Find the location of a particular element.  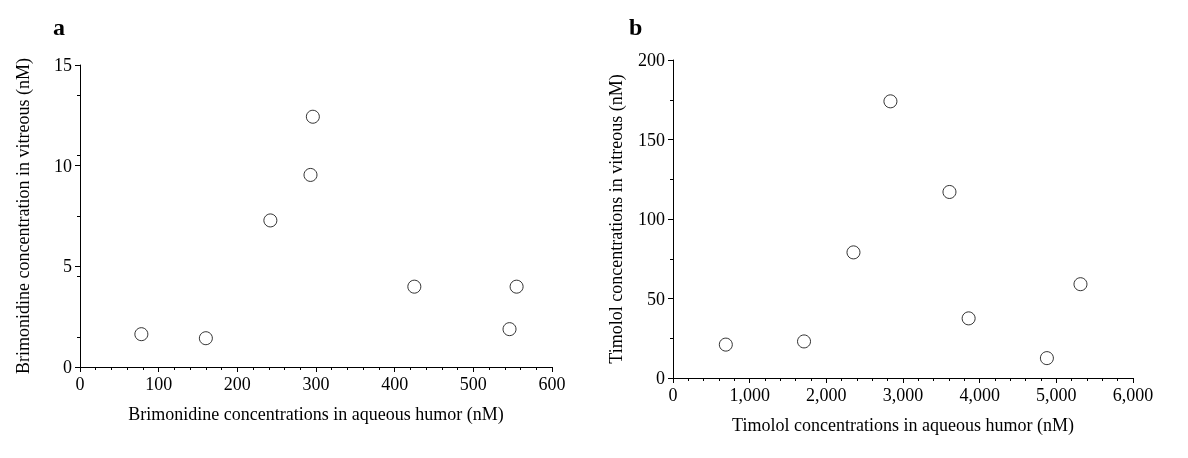

y-axis-title: Brimonidine concentration in vitreous (nM) is located at coordinates (23, 216).